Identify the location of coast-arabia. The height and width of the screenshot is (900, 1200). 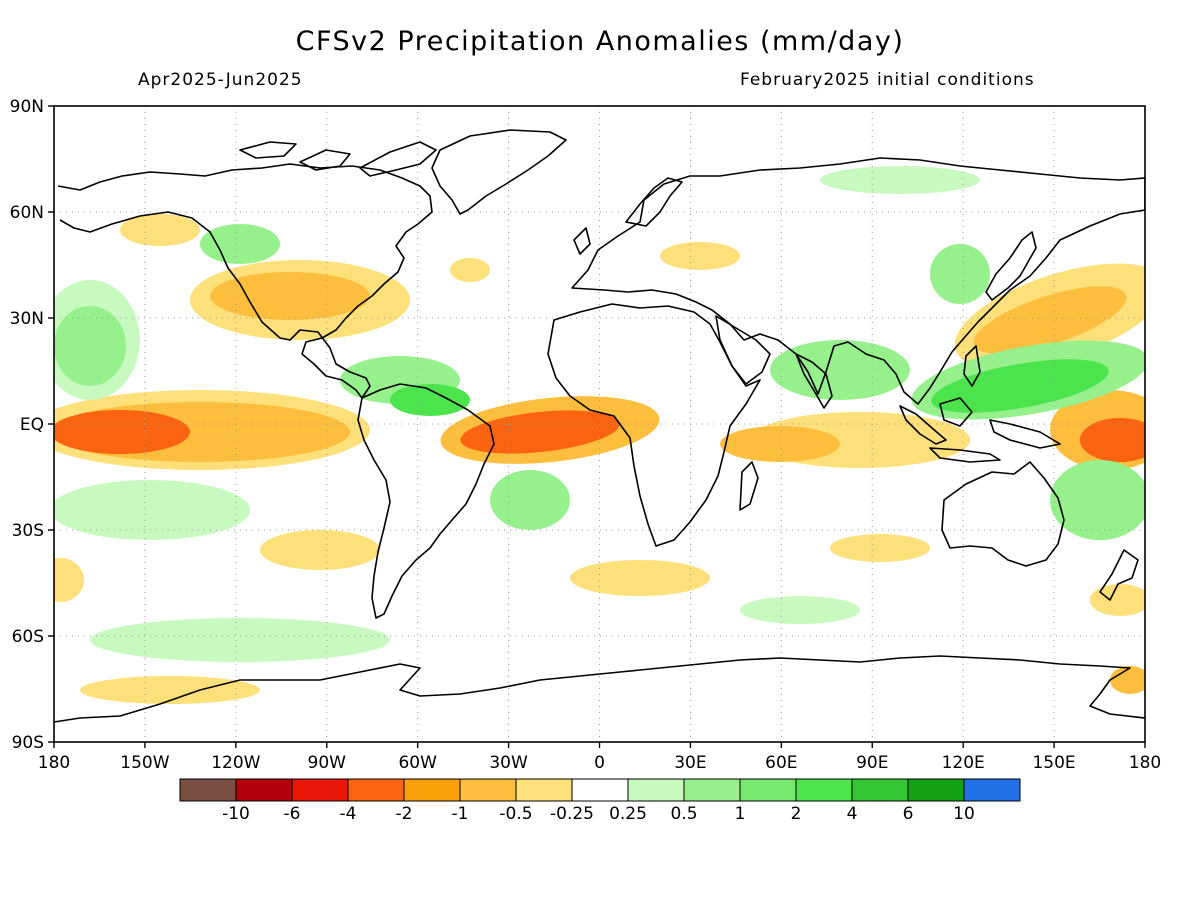
(743, 350).